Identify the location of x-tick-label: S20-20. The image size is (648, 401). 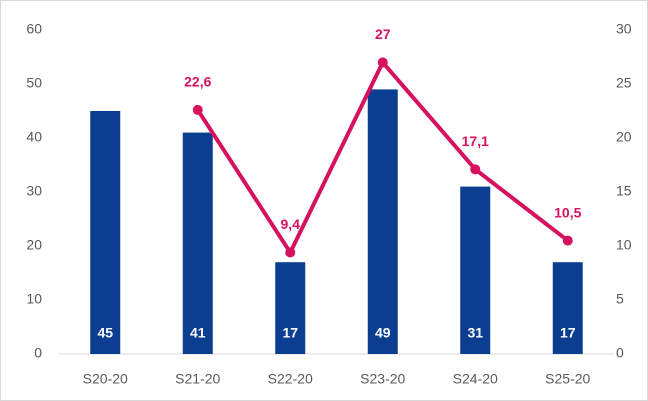
(105, 379).